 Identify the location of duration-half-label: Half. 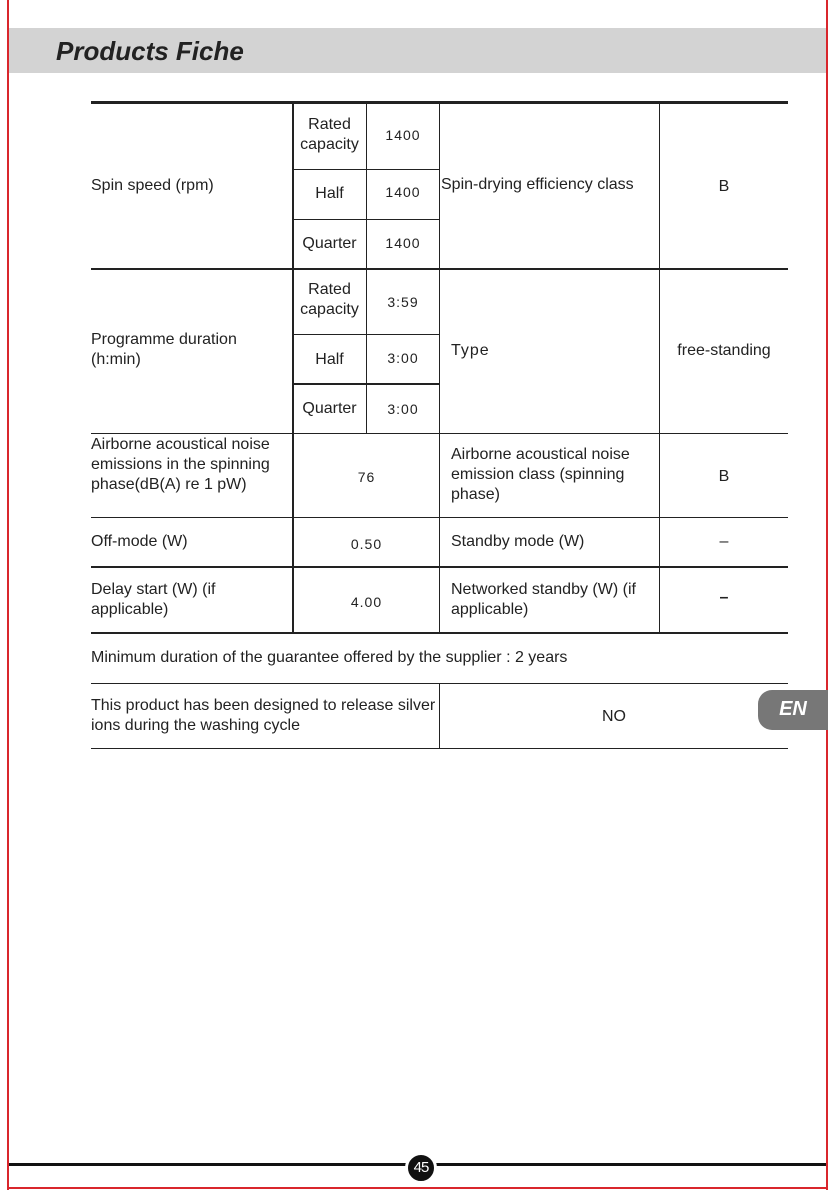
(329, 359).